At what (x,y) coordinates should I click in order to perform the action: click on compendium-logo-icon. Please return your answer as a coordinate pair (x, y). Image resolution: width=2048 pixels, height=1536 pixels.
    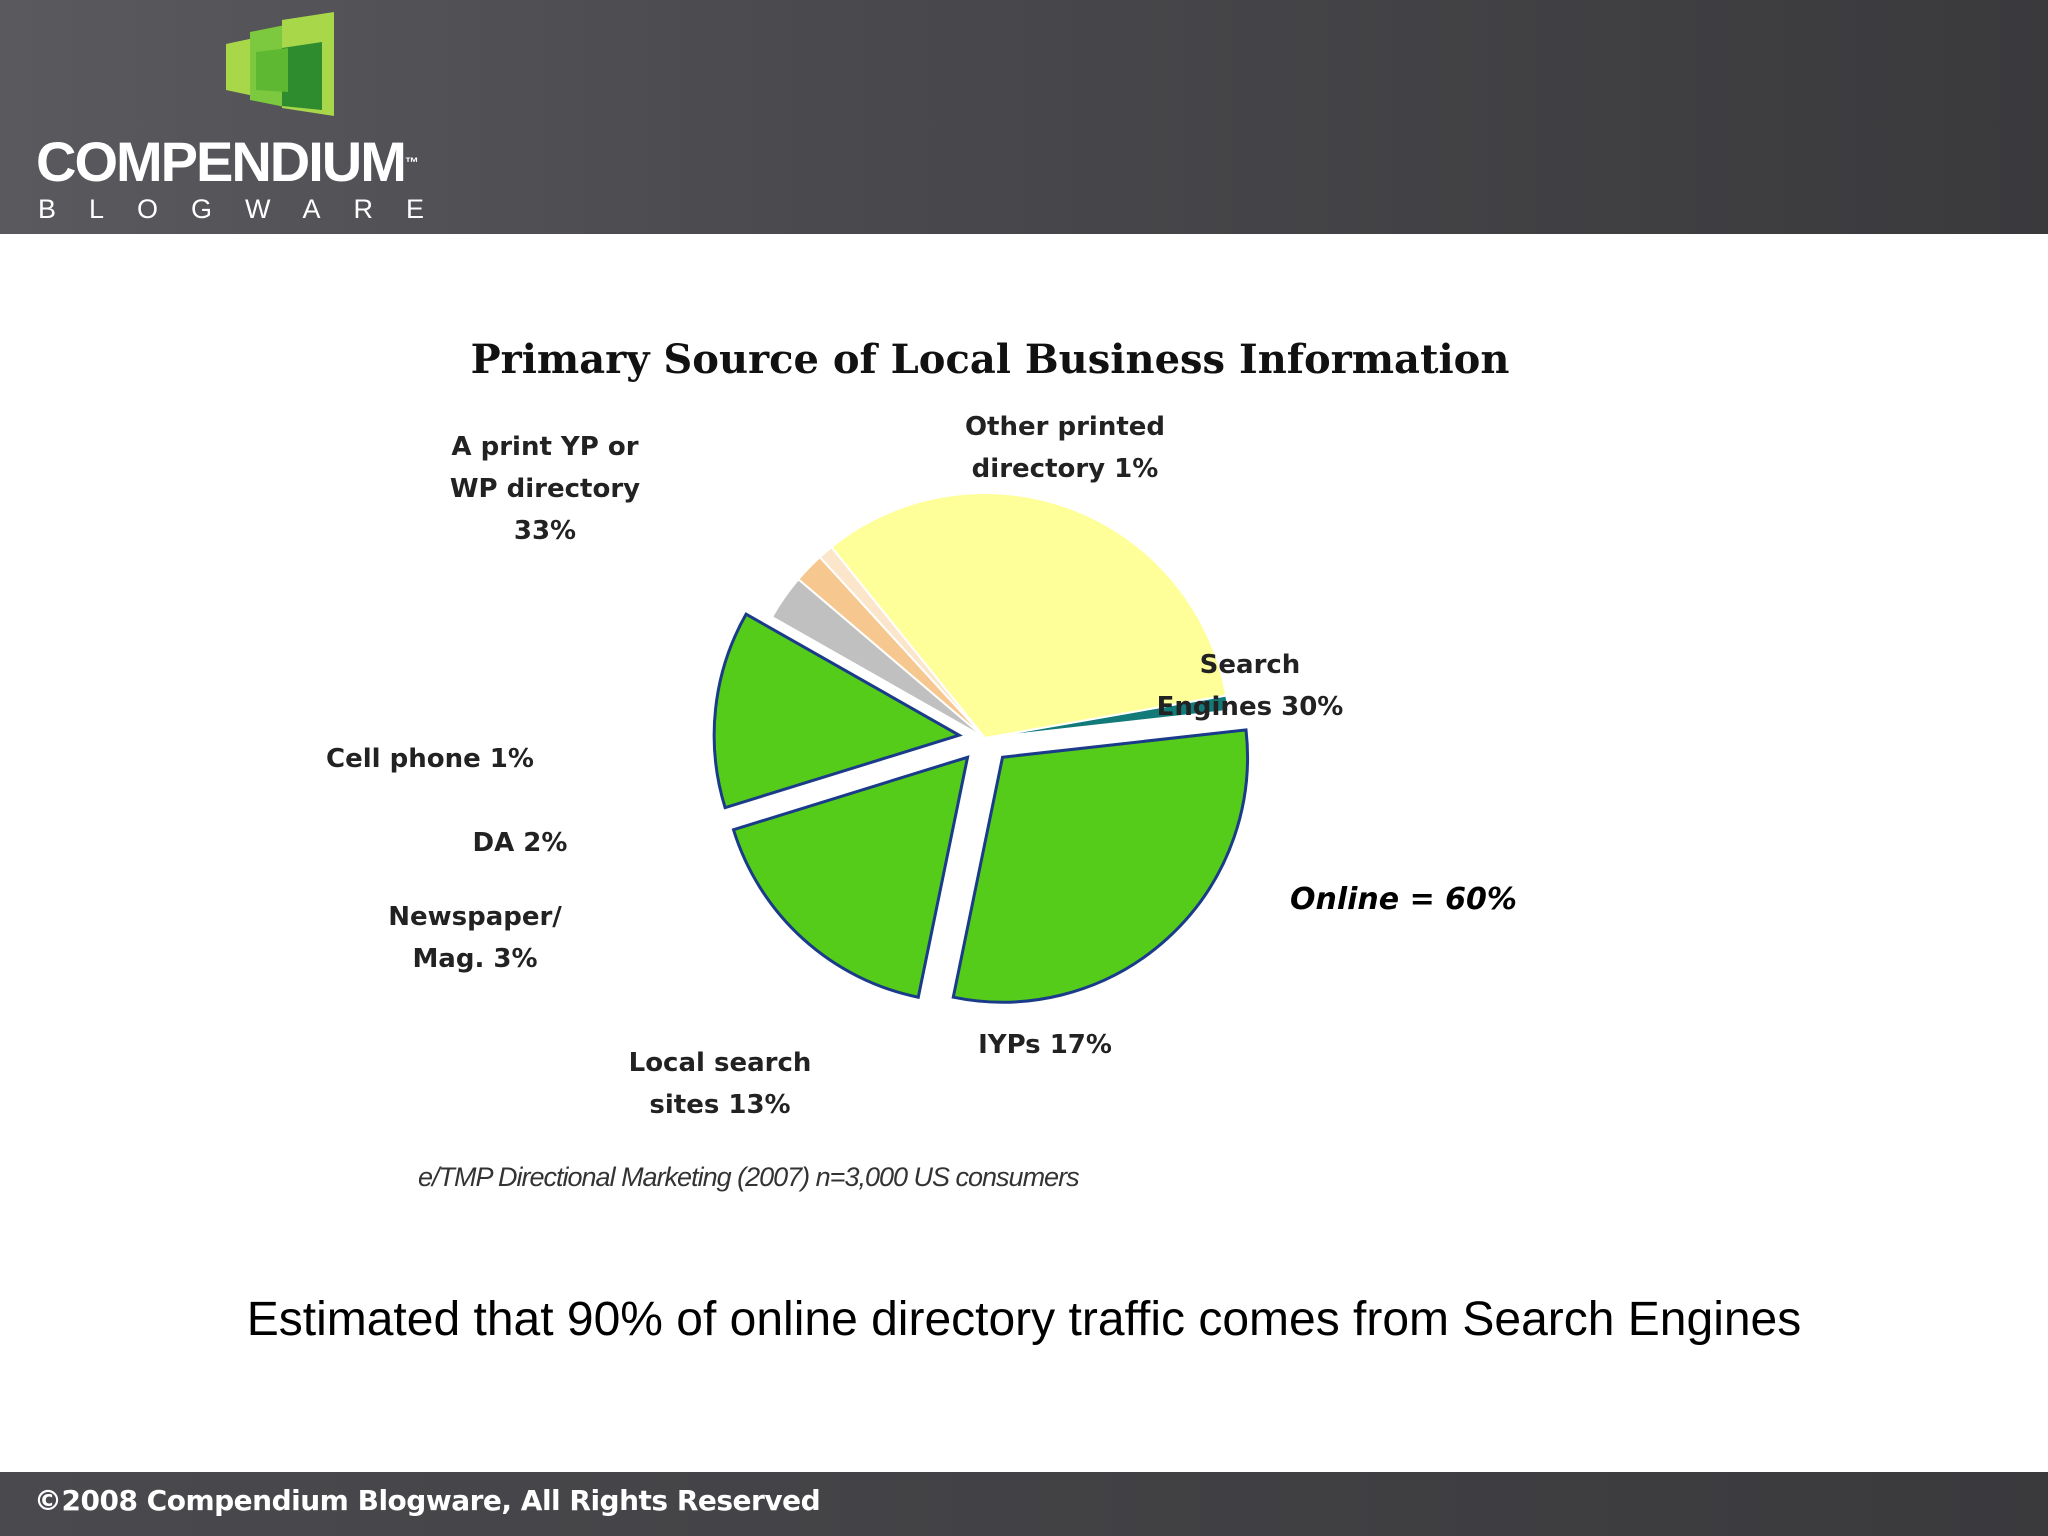
    Looking at the image, I should click on (280, 64).